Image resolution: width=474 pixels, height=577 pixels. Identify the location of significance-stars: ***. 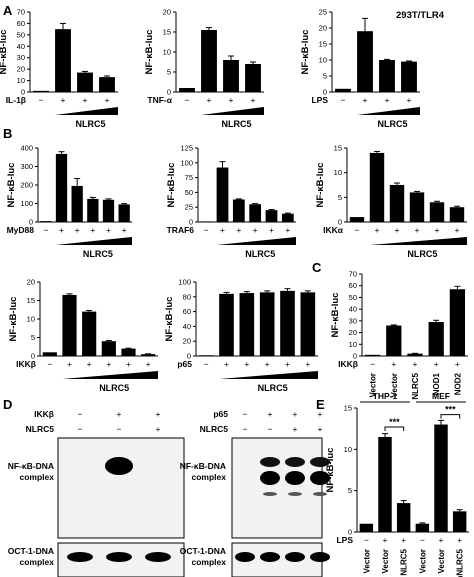
(394, 422).